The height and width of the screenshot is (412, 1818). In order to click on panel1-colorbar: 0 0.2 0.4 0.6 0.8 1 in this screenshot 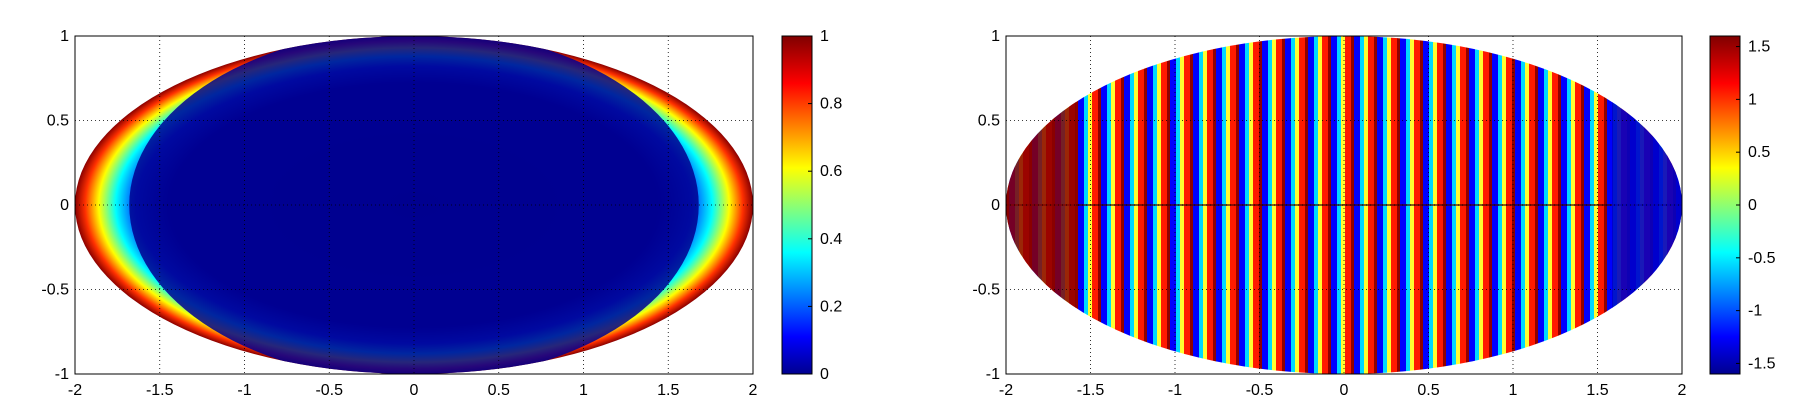, I will do `click(811, 205)`.